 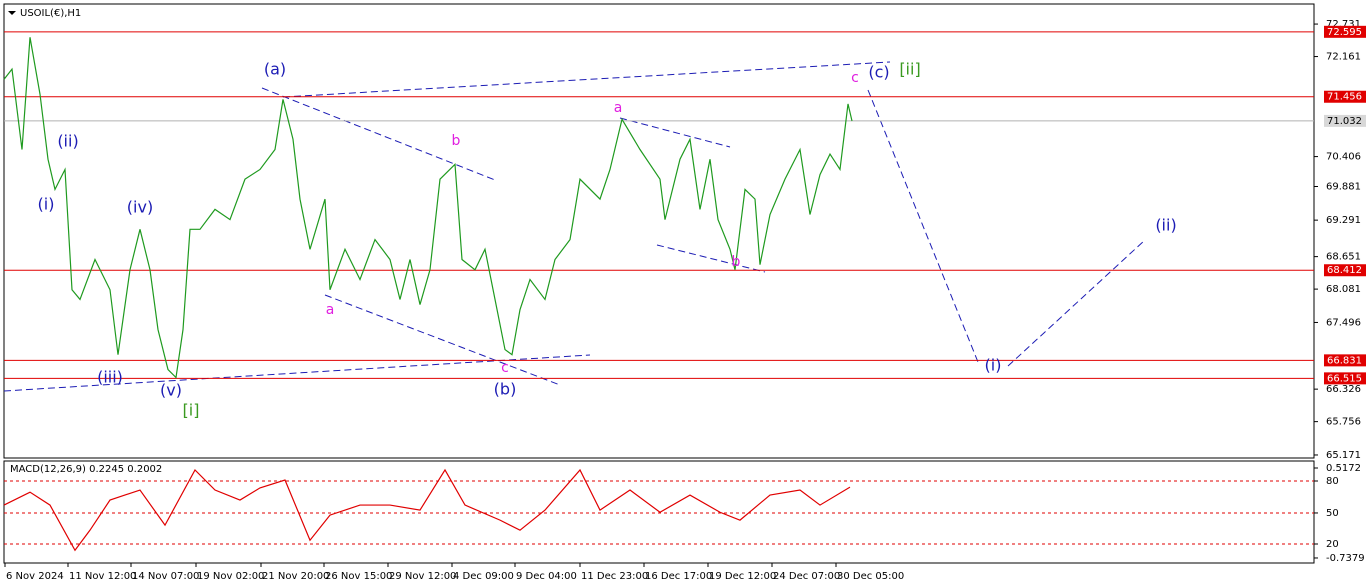 What do you see at coordinates (275, 69) in the screenshot?
I see `wave-label: (a)` at bounding box center [275, 69].